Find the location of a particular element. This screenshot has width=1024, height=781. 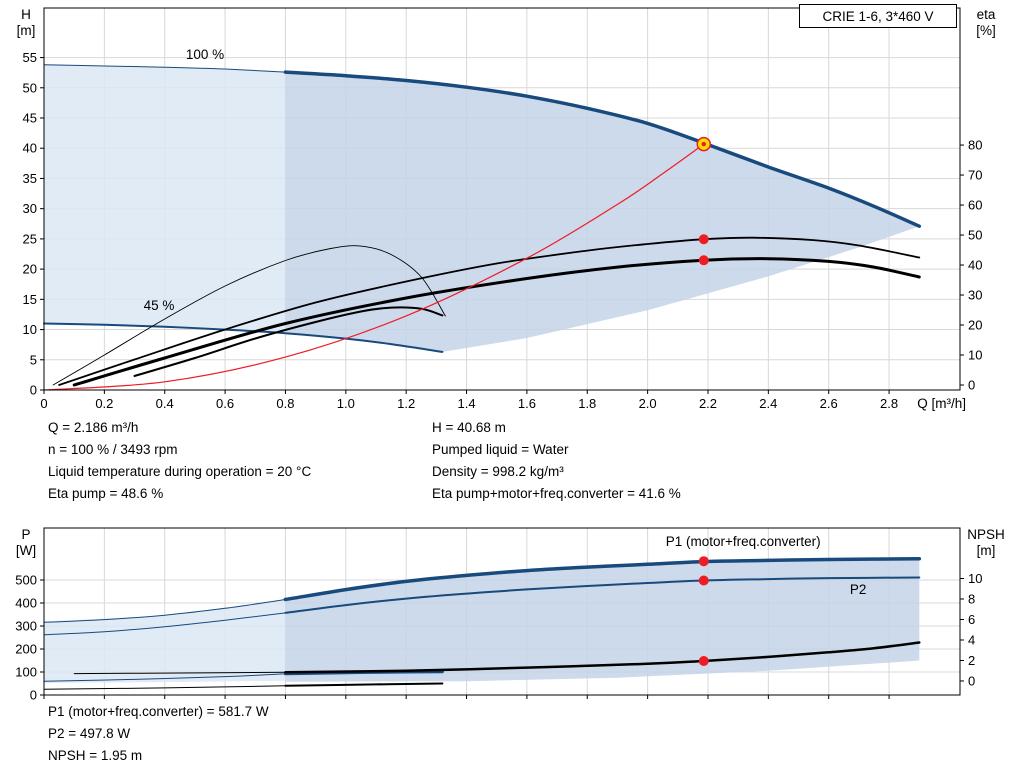

eta-total-45pct-curve is located at coordinates (288, 341).